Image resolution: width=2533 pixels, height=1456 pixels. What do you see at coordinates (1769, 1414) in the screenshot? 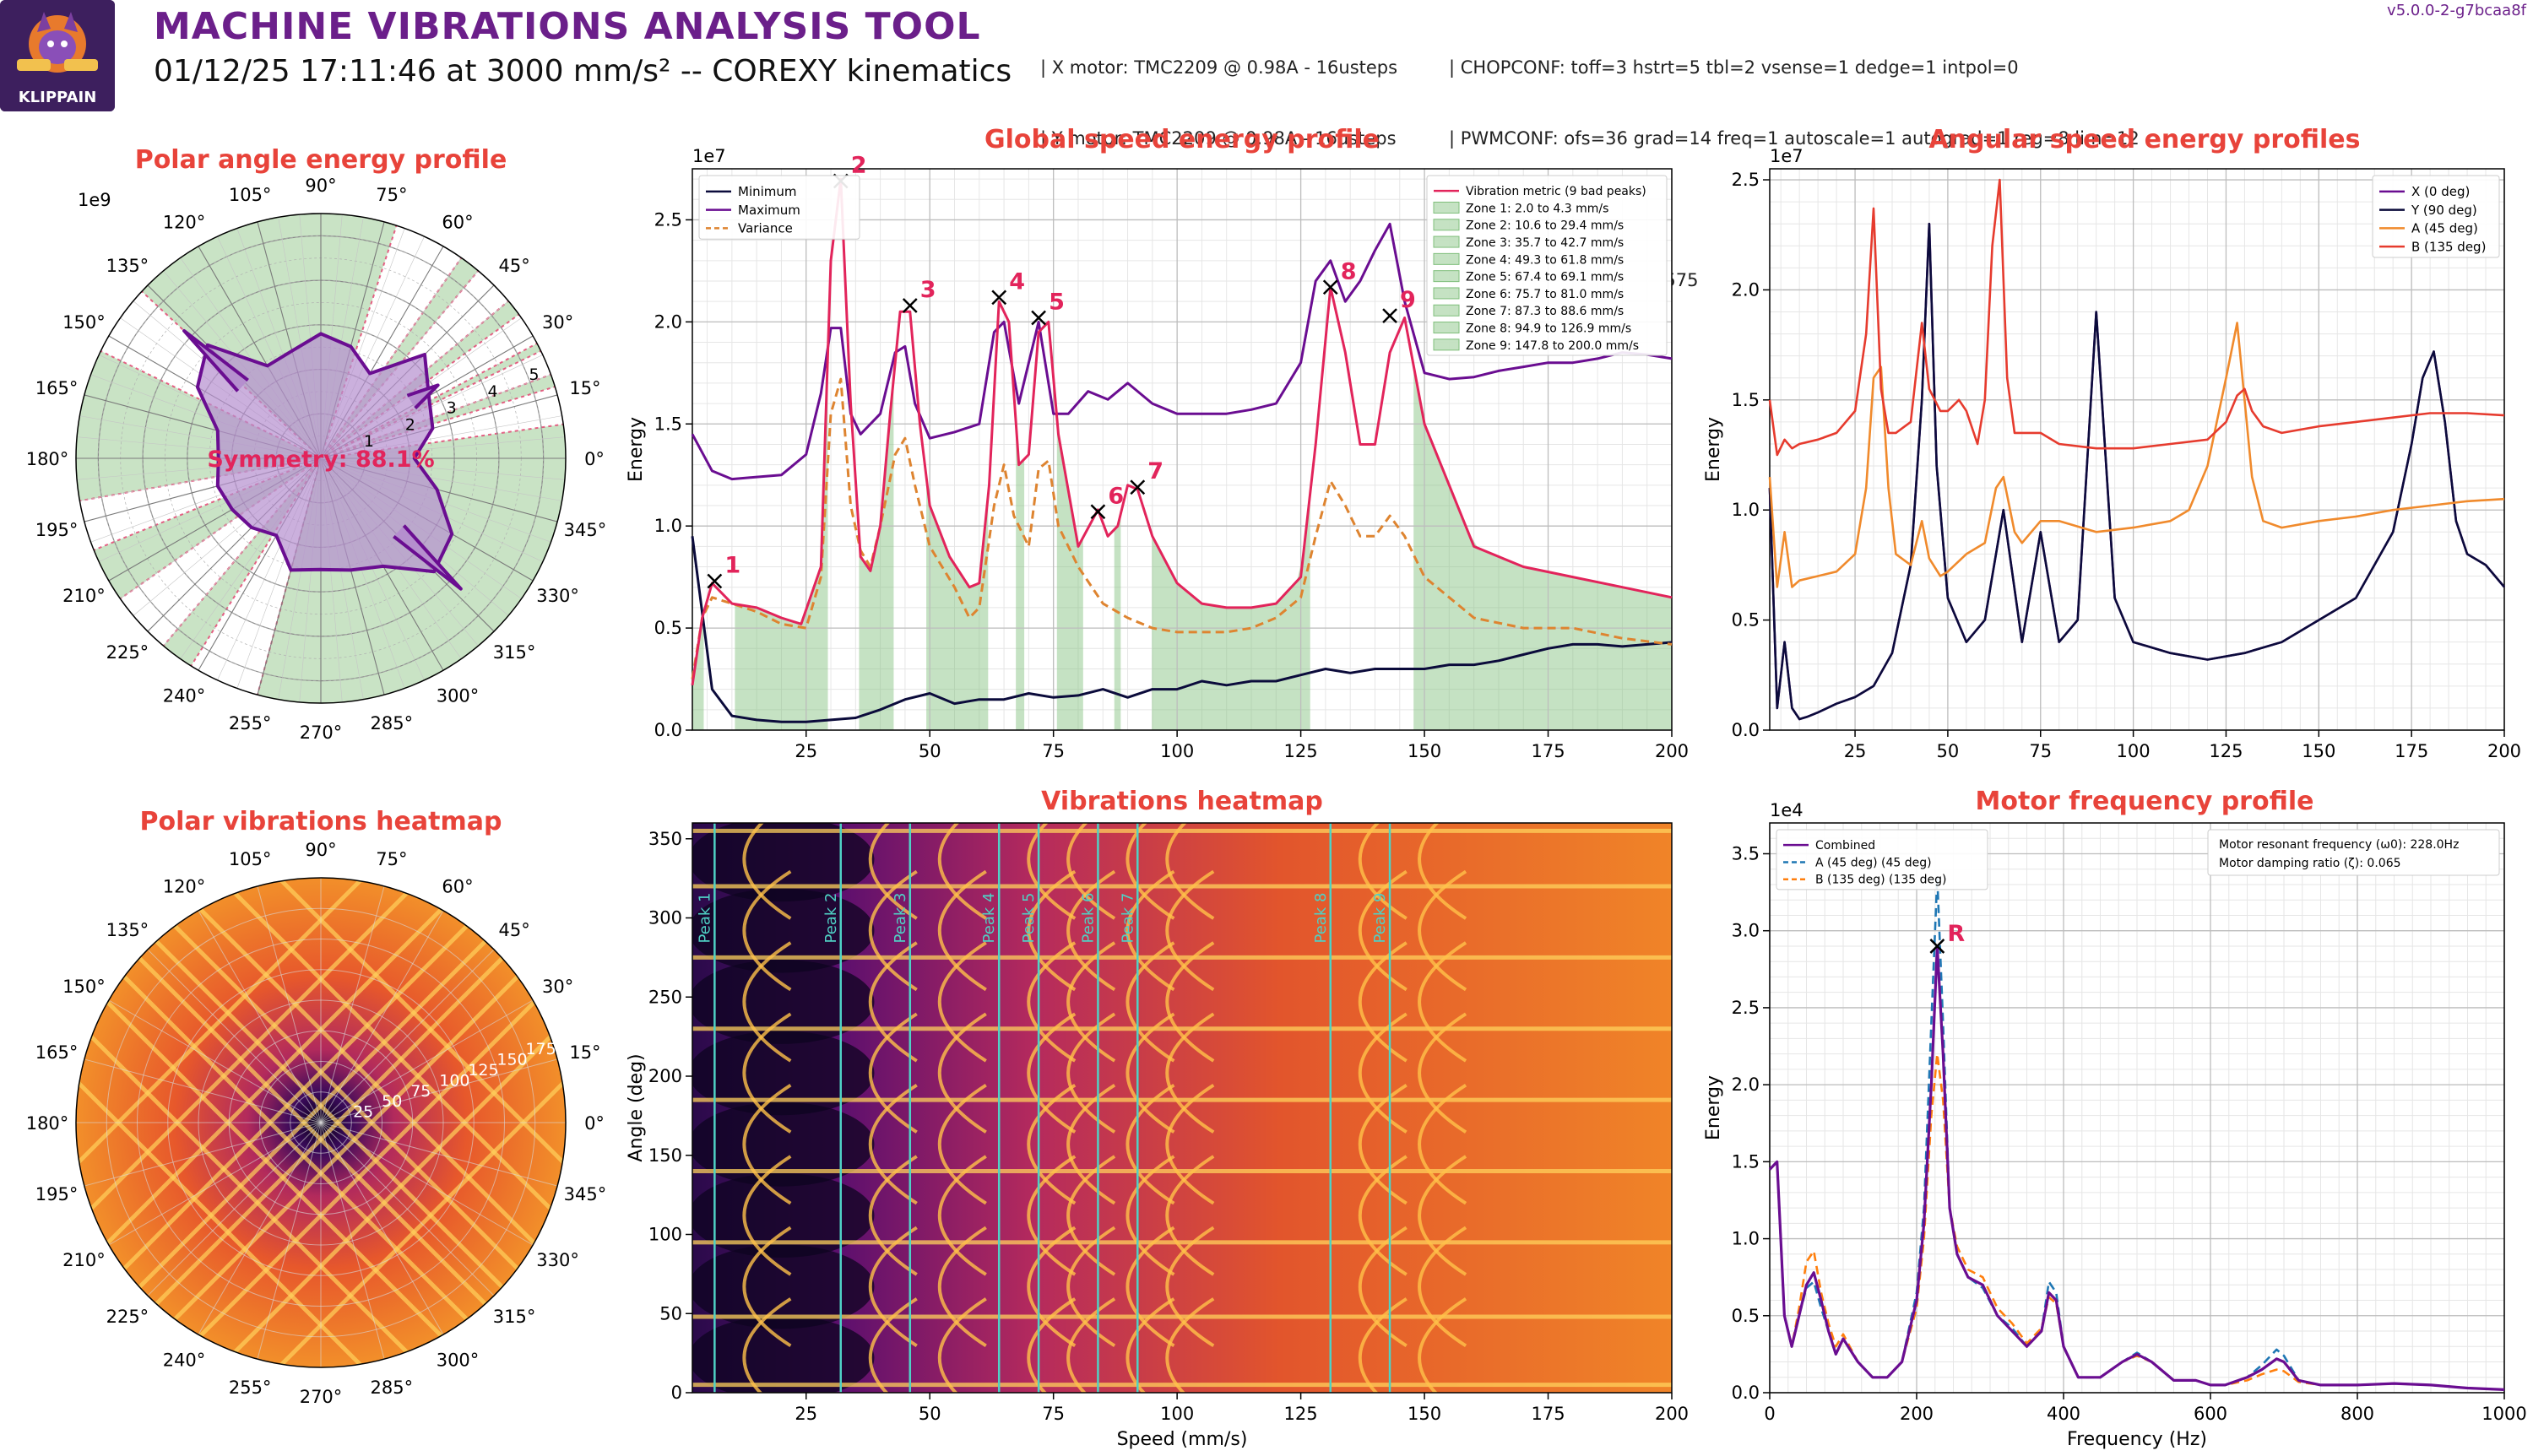
I see `x-tick-label: 0` at bounding box center [1769, 1414].